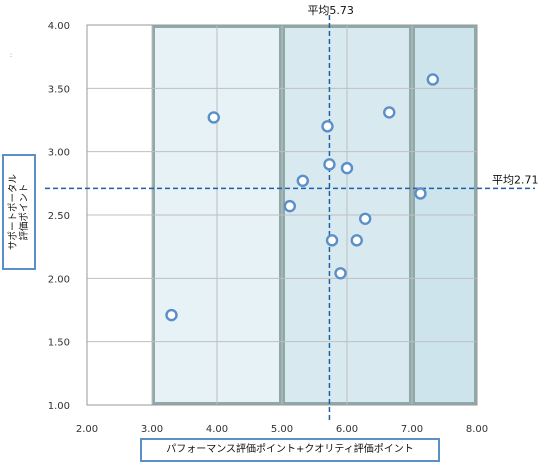  I want to click on y-axis-label: サポートポータル 評価ポイント, so click(19, 212).